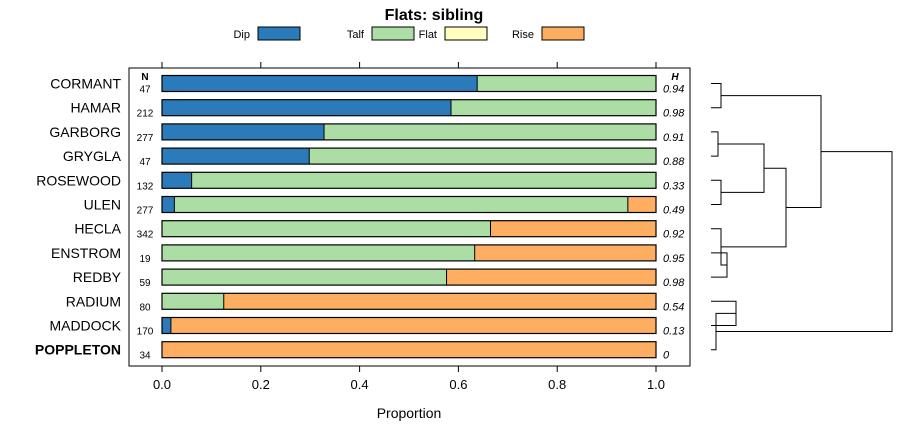  I want to click on bar-outline-hamar, so click(409, 108).